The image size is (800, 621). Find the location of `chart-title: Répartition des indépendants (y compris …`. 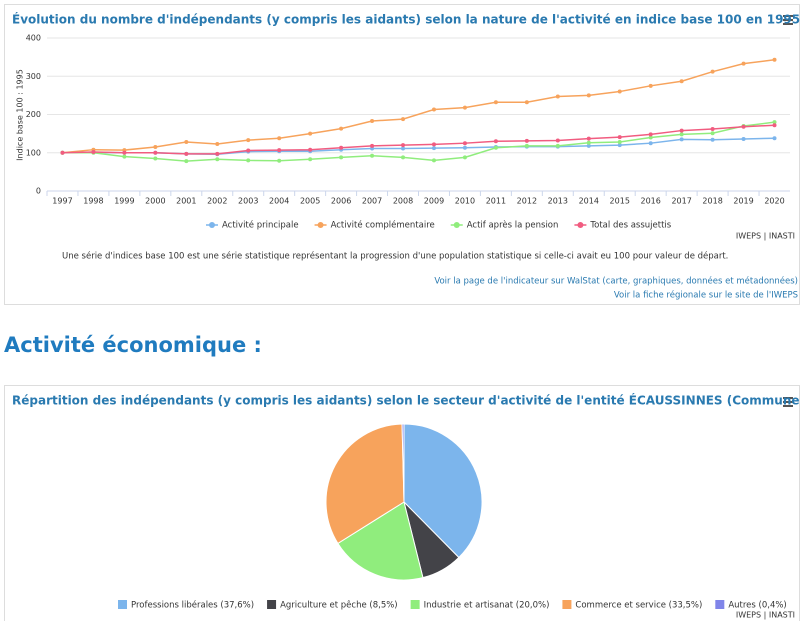

chart-title: Répartition des indépendants (y compris … is located at coordinates (406, 400).